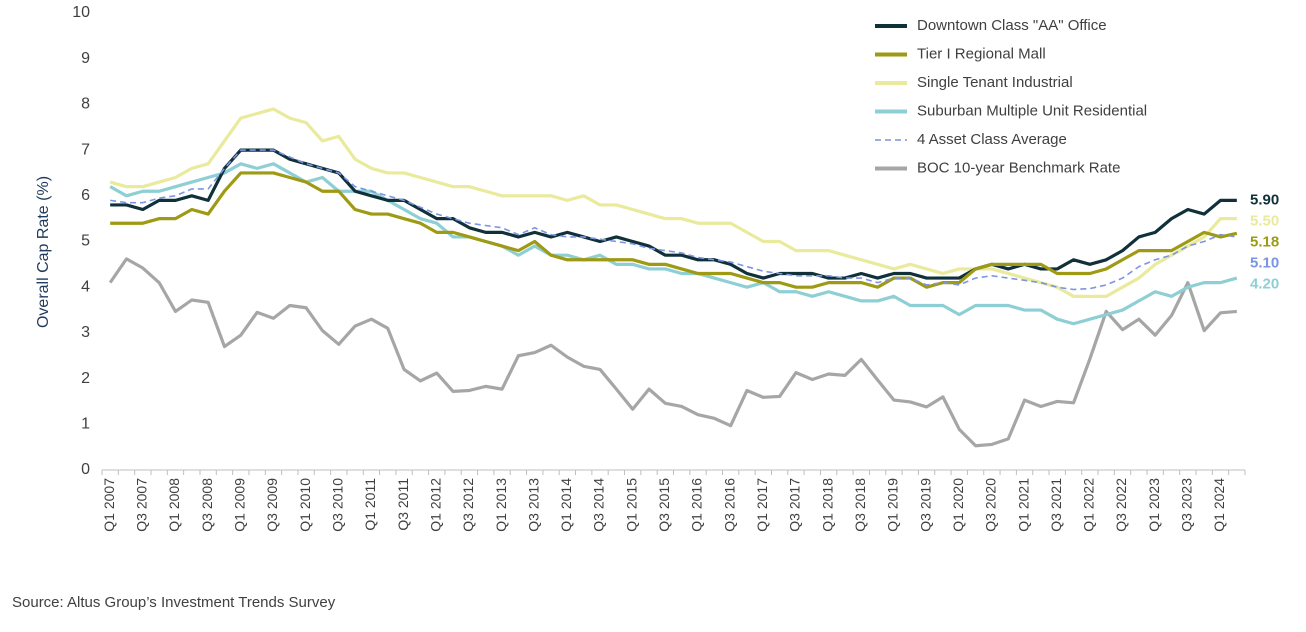 The image size is (1306, 632). Describe the element at coordinates (142, 505) in the screenshot. I see `x-tick-label: Q3 2007` at that location.